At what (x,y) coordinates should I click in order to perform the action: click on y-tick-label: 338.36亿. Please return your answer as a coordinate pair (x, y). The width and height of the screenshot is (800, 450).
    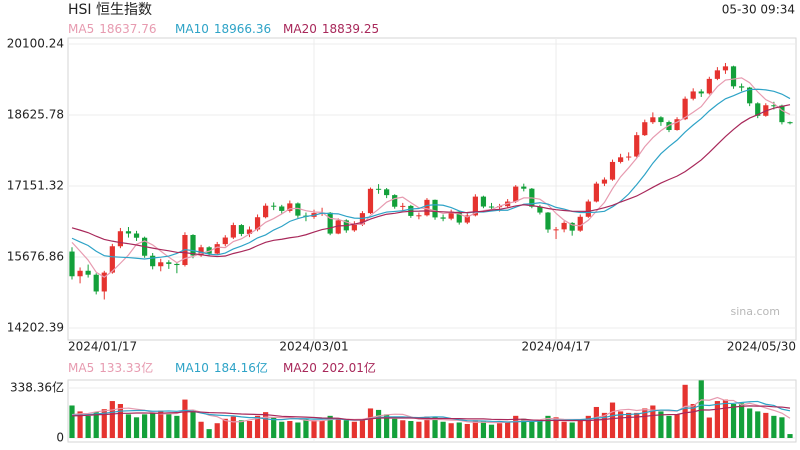
    Looking at the image, I should click on (37, 387).